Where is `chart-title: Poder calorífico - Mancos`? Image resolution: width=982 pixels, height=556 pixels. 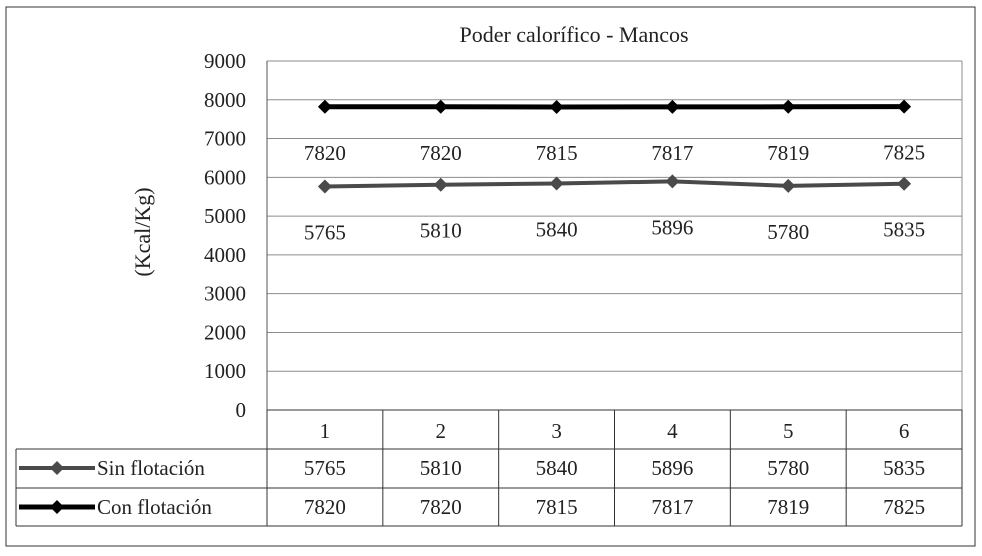 chart-title: Poder calorífico - Mancos is located at coordinates (573, 34).